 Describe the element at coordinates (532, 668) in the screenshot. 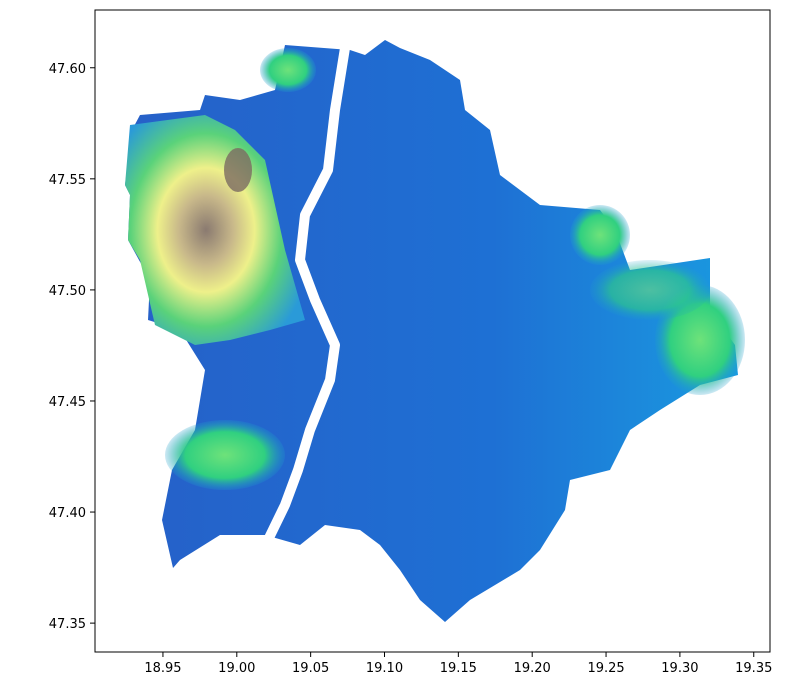

I see `x-tick-label: 19.20` at that location.